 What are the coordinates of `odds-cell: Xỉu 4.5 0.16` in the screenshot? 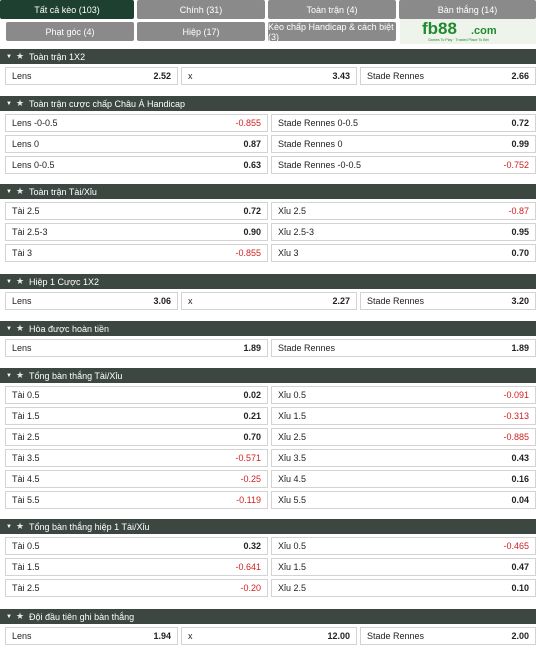 It's located at (403, 479).